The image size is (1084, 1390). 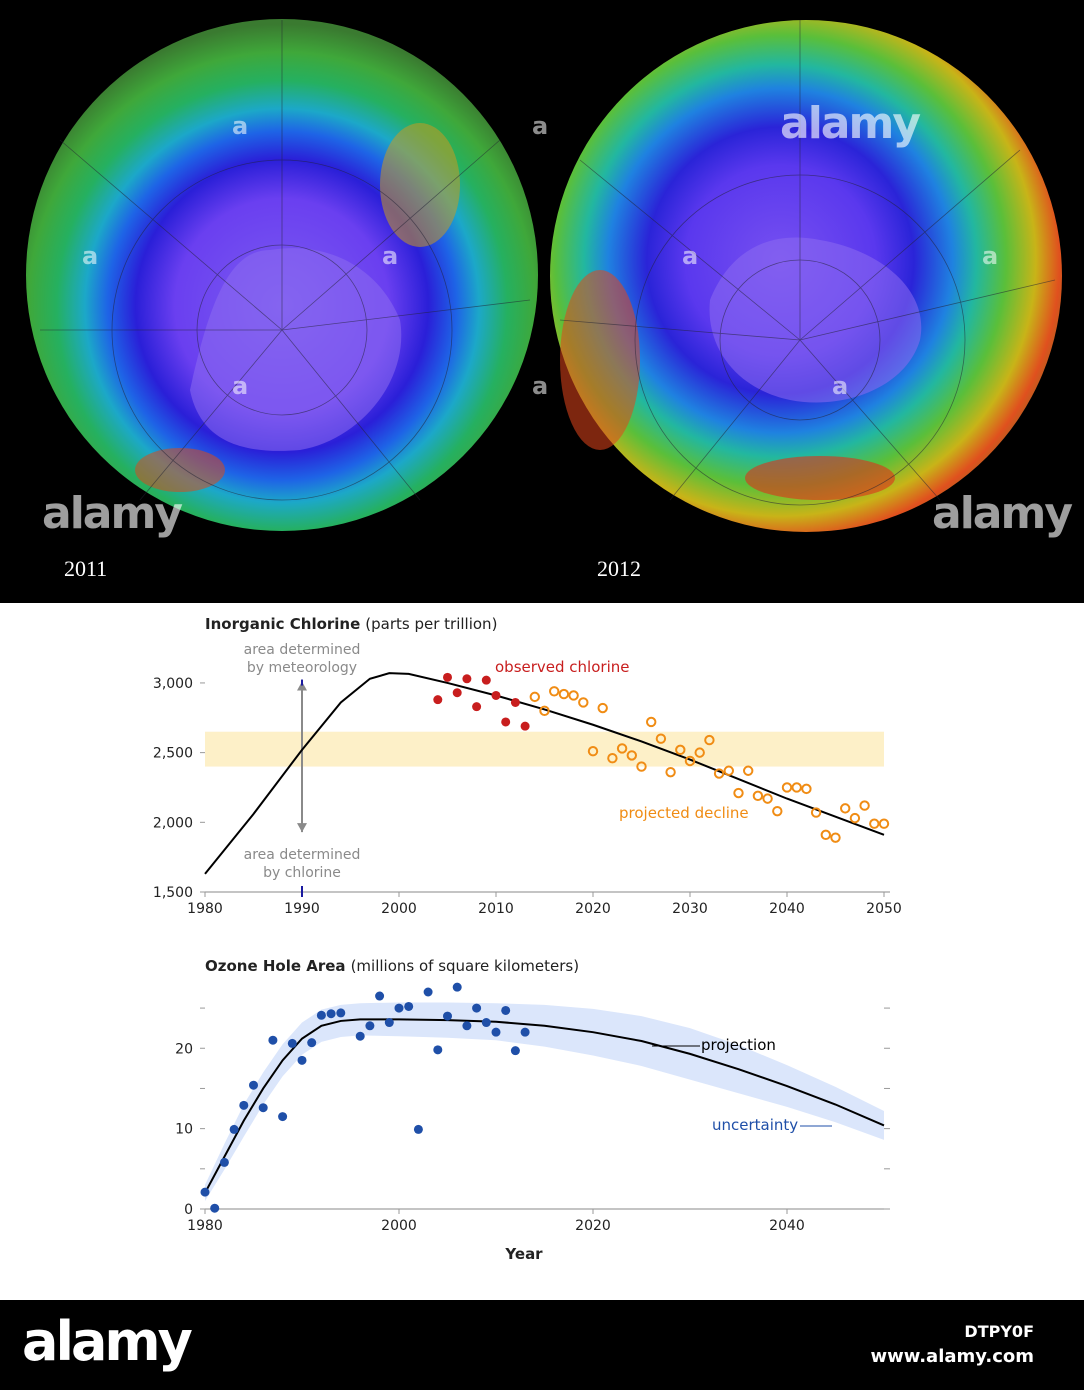 What do you see at coordinates (431, 624) in the screenshot?
I see `chart-title-units: (parts per trillion)` at bounding box center [431, 624].